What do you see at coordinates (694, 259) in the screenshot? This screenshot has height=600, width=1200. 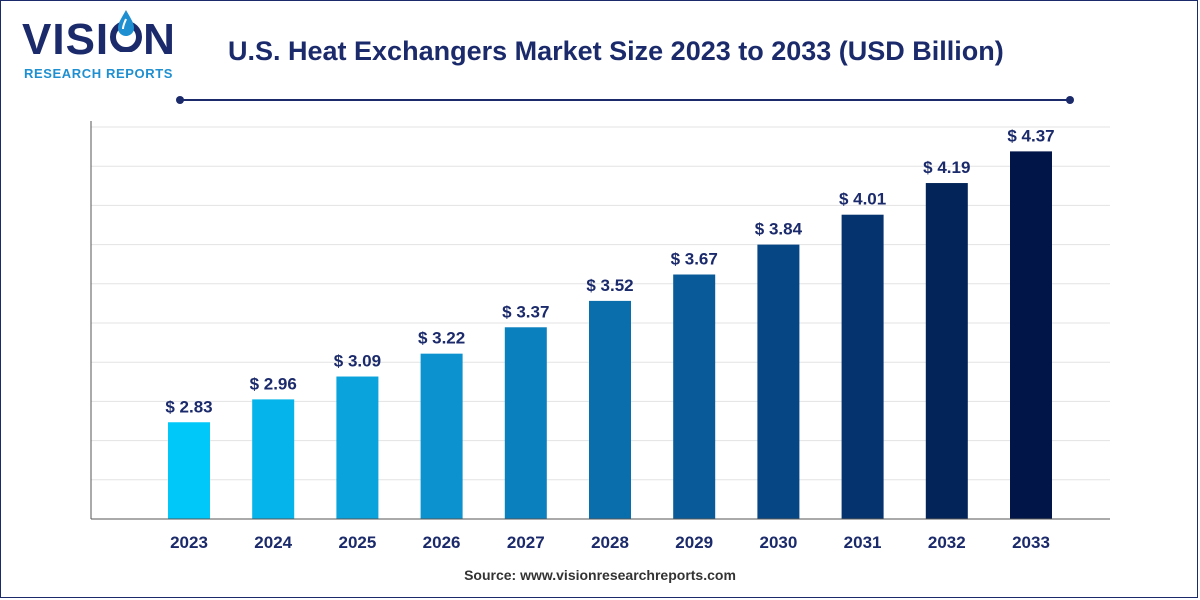 I see `data-label-2029: $ 3.67` at bounding box center [694, 259].